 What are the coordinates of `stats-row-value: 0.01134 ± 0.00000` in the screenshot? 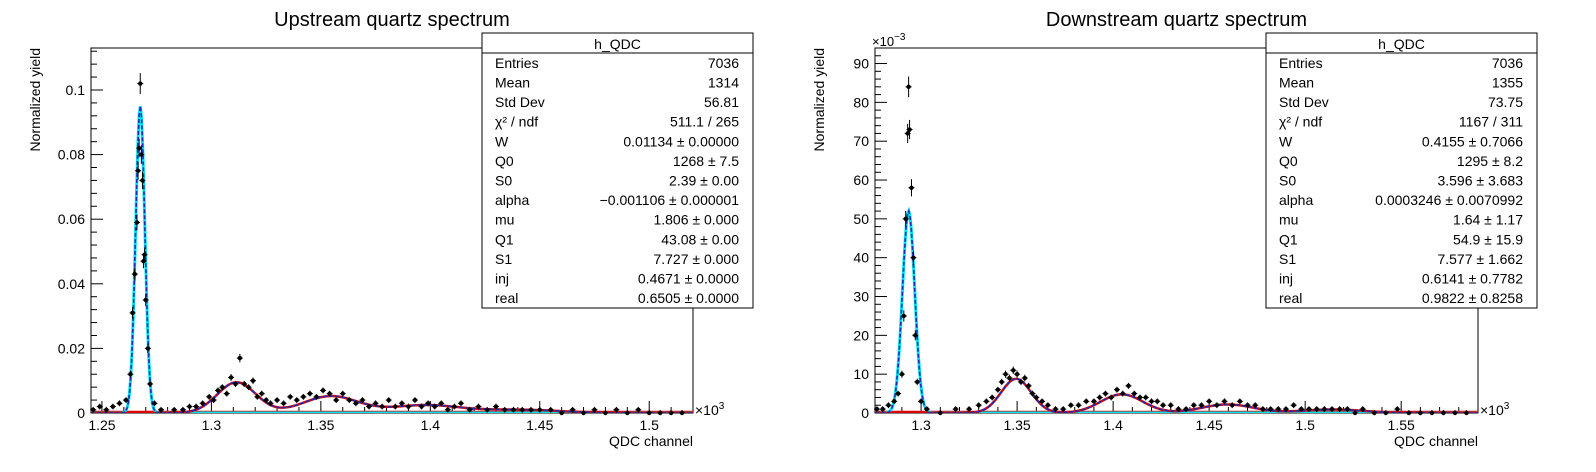 It's located at (681, 141).